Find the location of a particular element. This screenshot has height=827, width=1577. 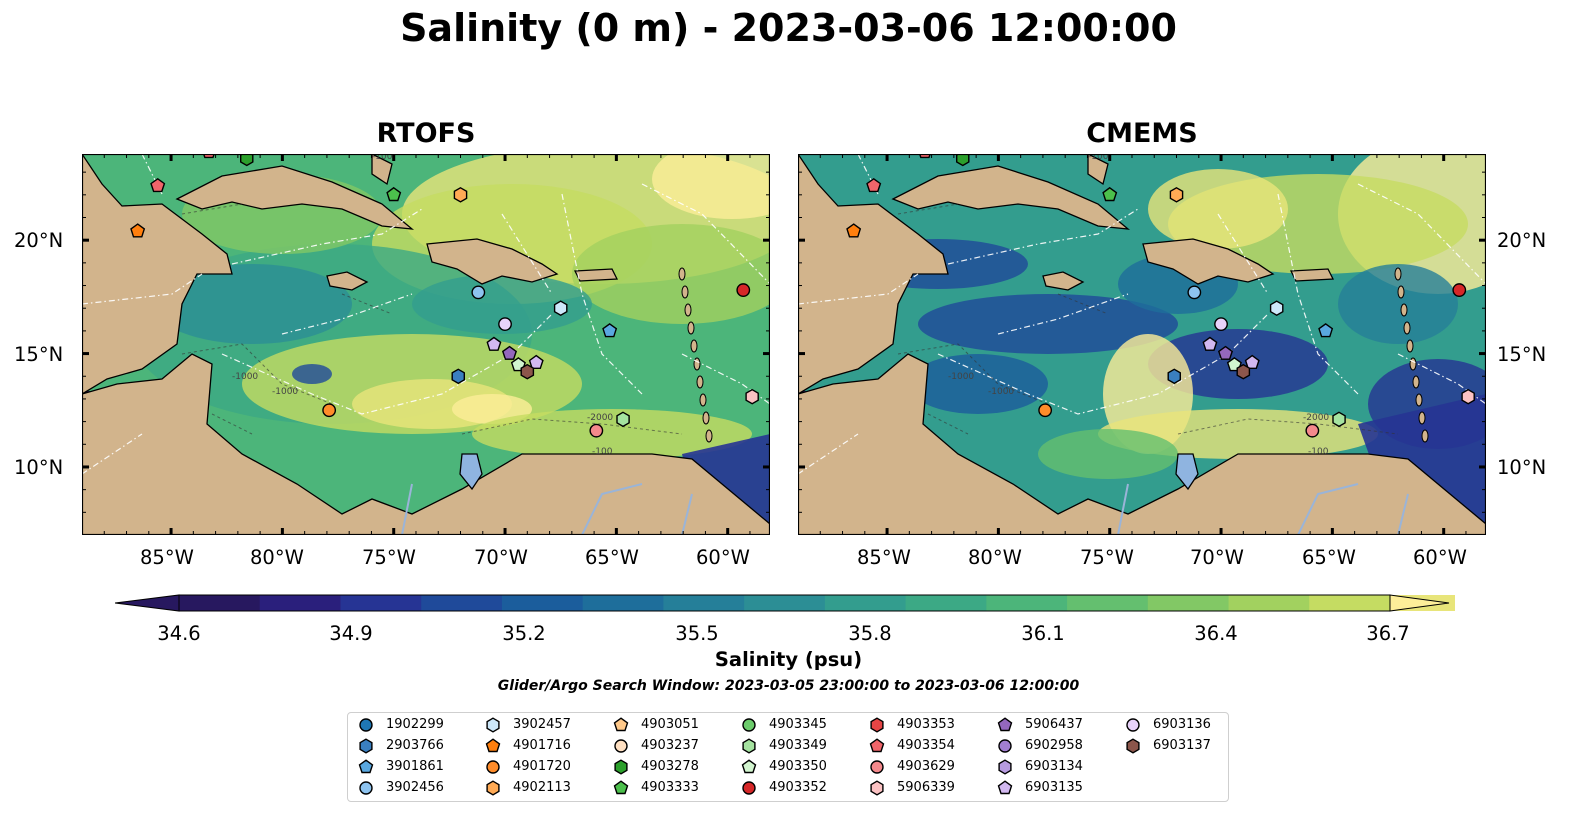

lon-tick-85w-right: 85°W is located at coordinates (884, 557).